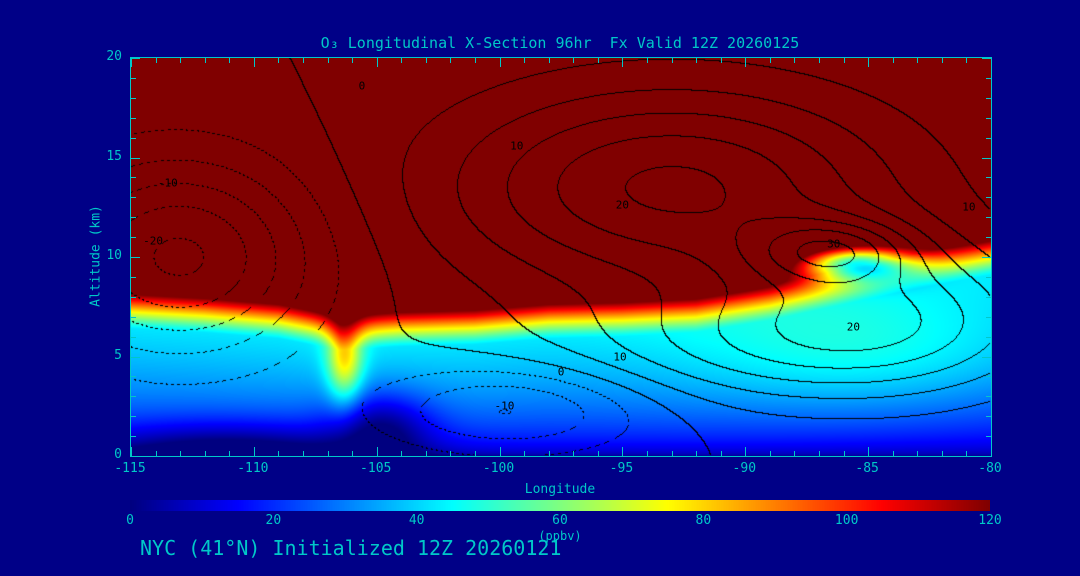 Image resolution: width=1080 pixels, height=576 pixels. What do you see at coordinates (253, 468) in the screenshot?
I see `x-tick-label: -110` at bounding box center [253, 468].